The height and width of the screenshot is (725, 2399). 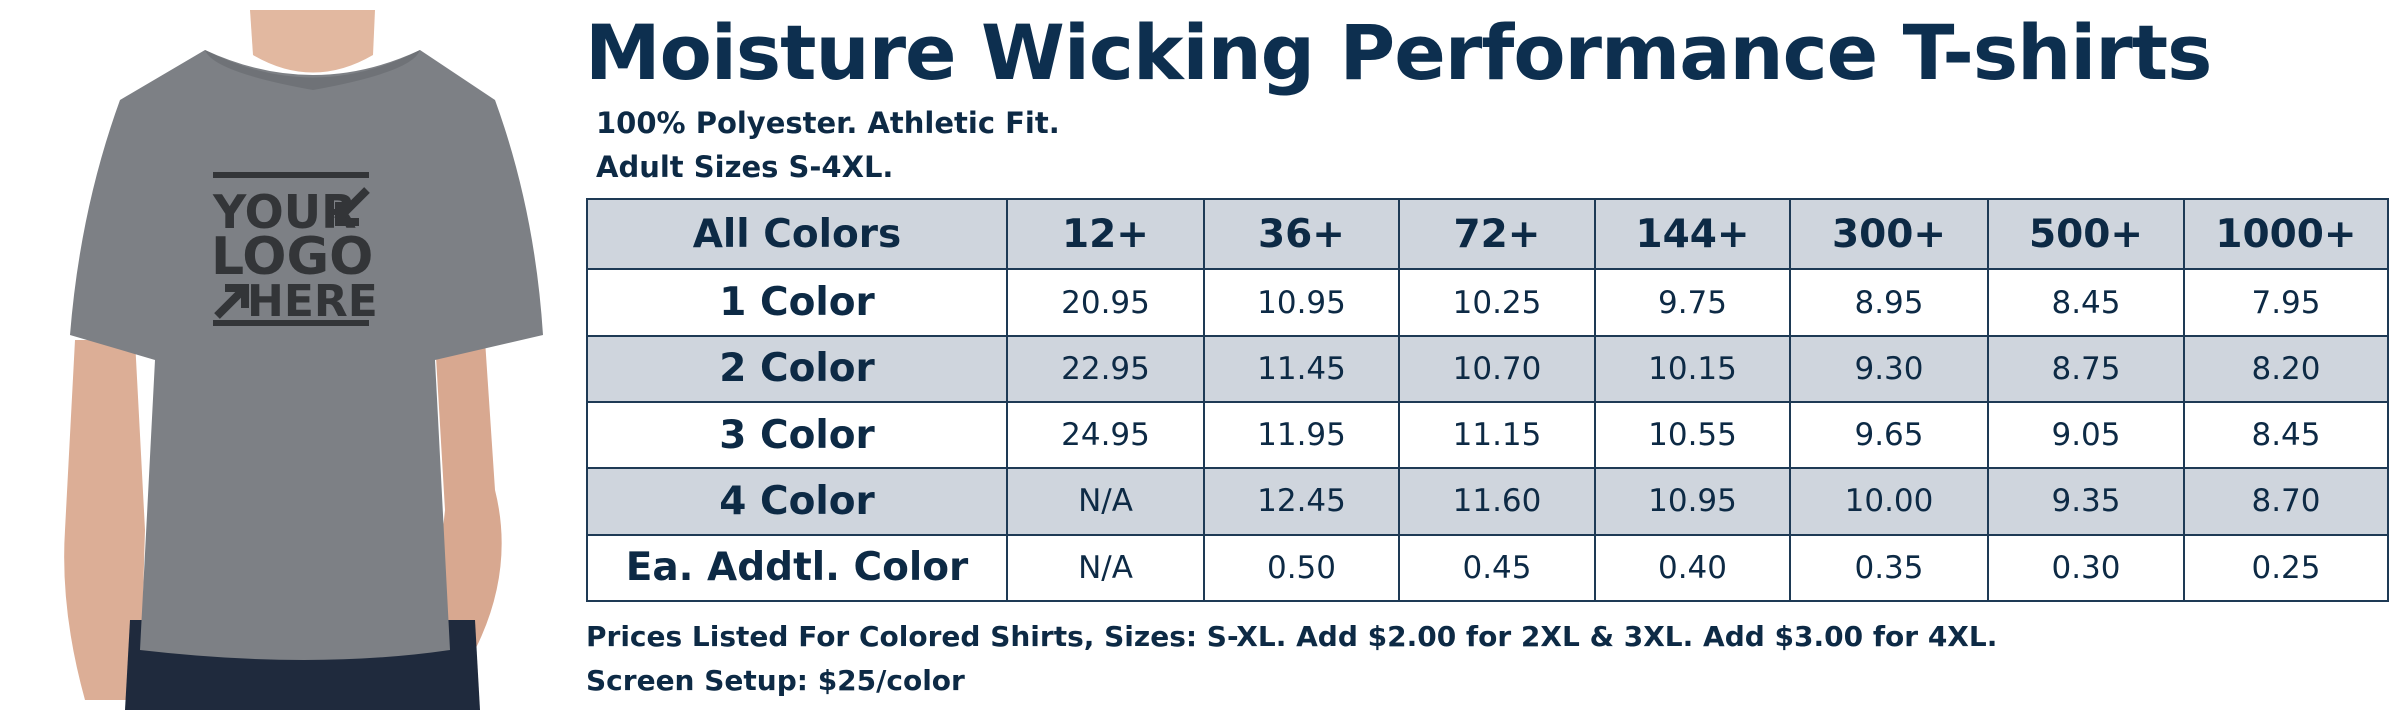 I want to click on model-left-arm, so click(x=104, y=520).